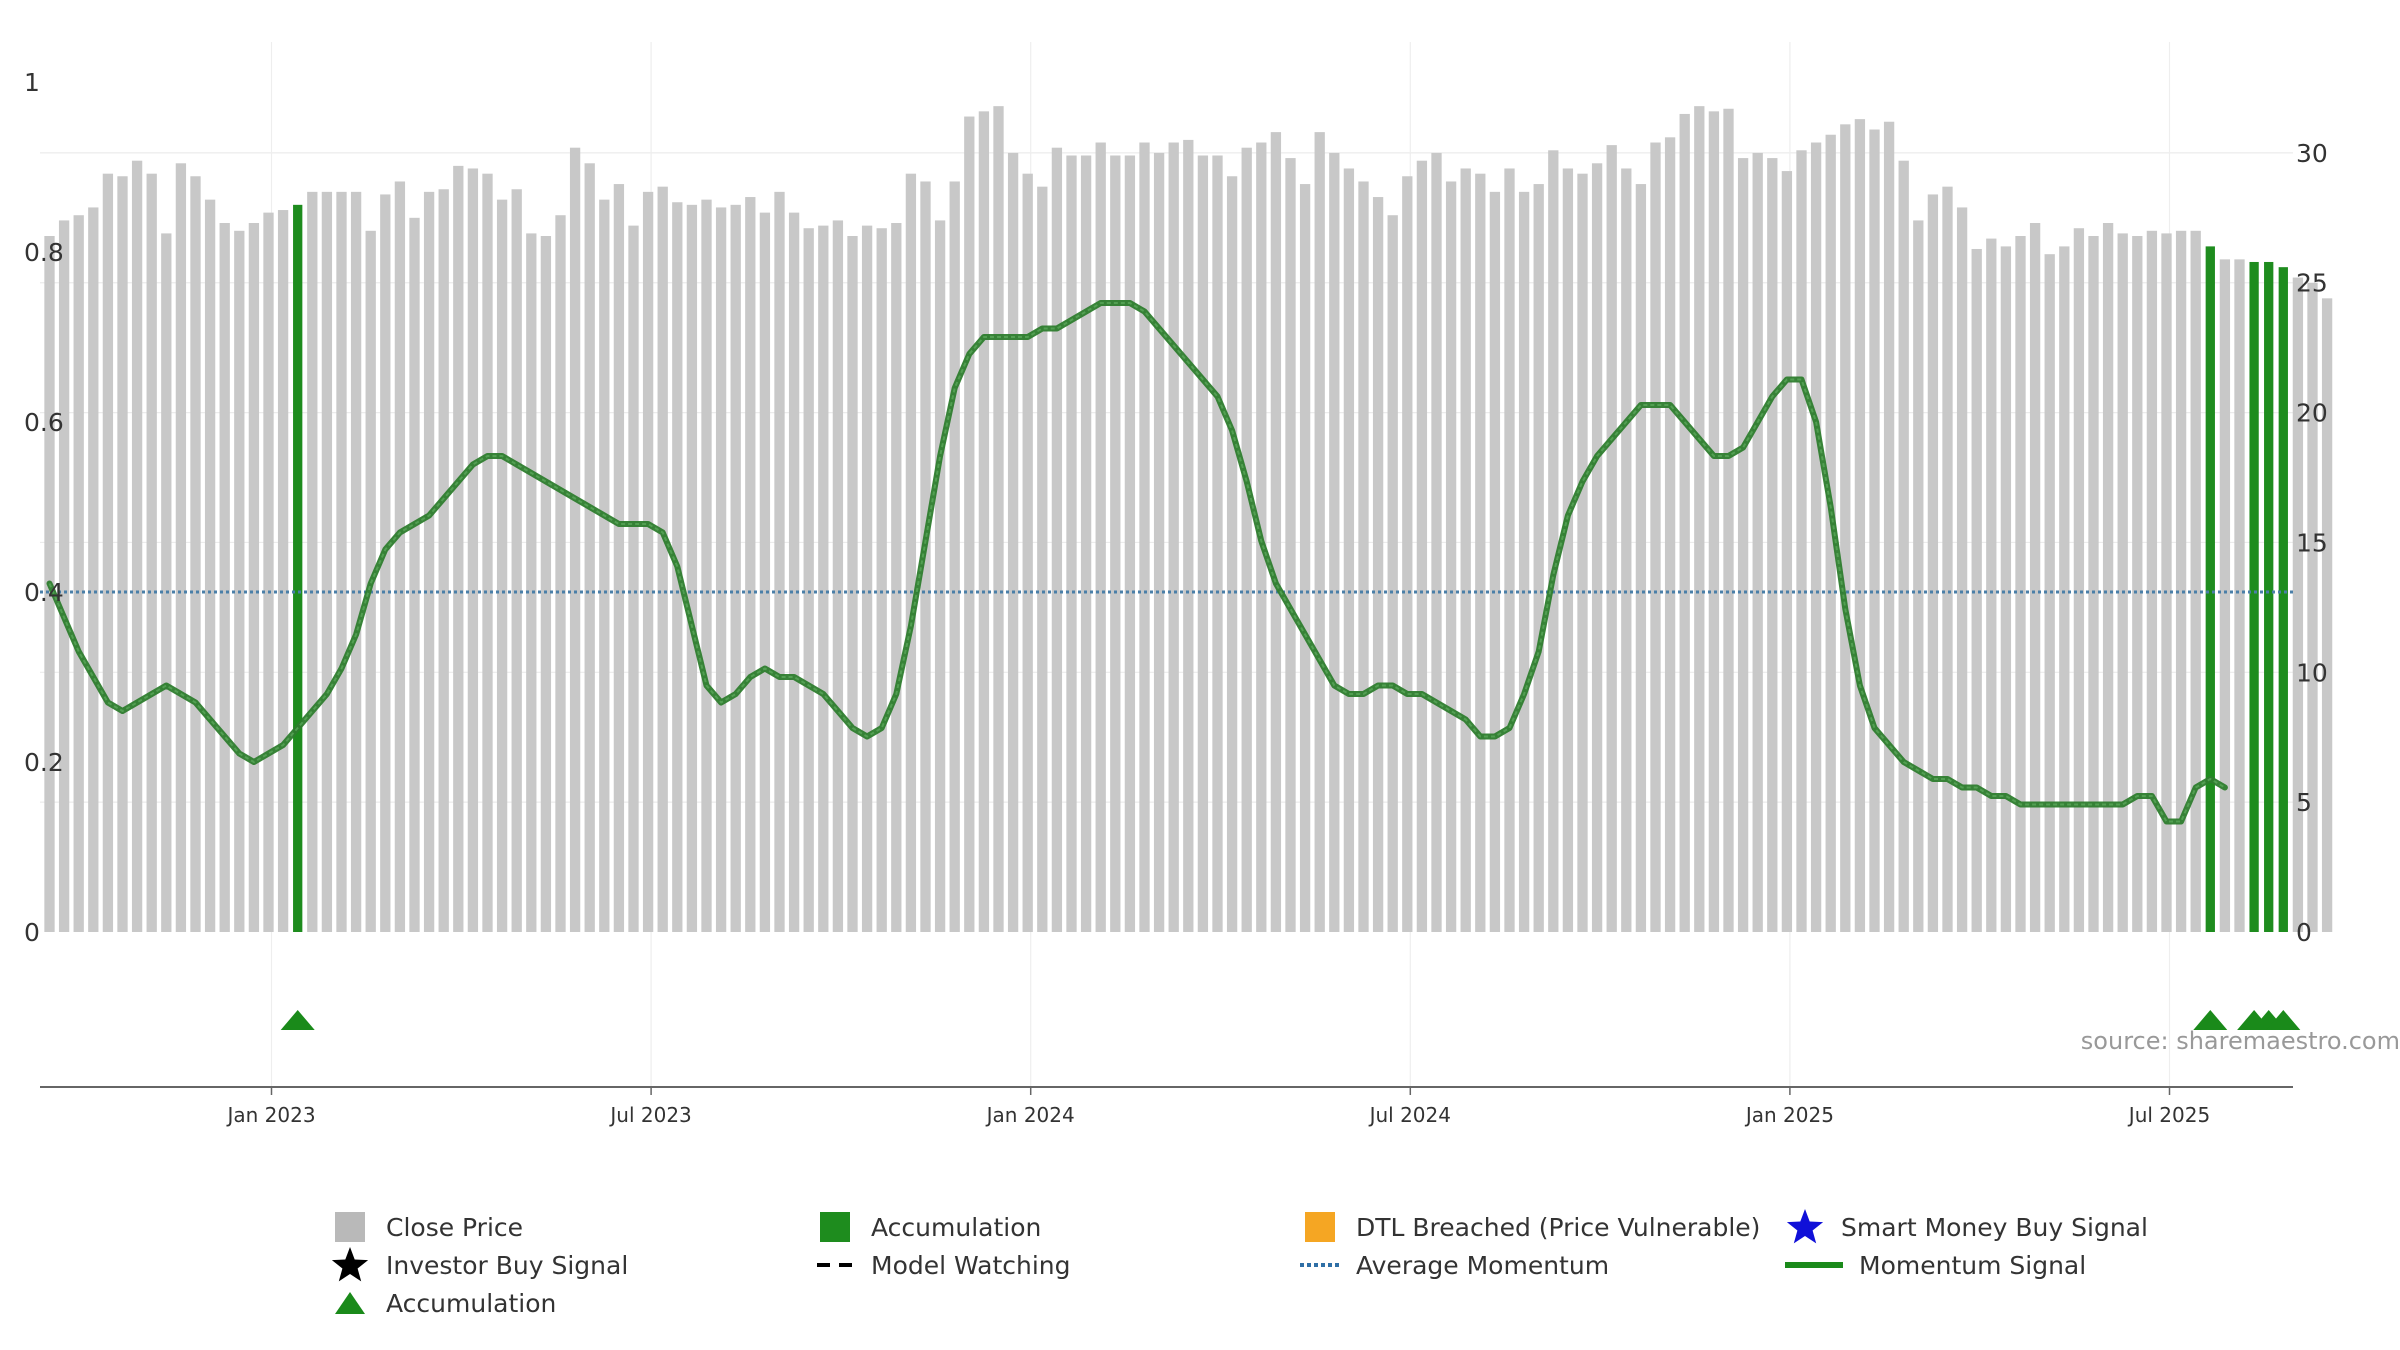  What do you see at coordinates (1935, 1265) in the screenshot?
I see `legend-item-momentum-signal: Momentum Signal` at bounding box center [1935, 1265].